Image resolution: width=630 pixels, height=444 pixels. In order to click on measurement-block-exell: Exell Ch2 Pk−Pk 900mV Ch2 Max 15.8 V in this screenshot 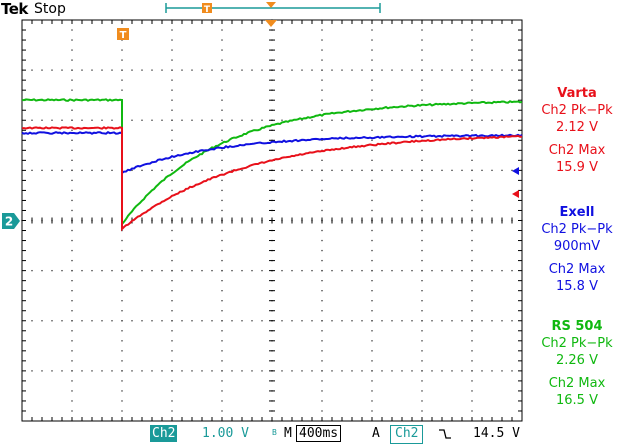, I will do `click(577, 249)`.